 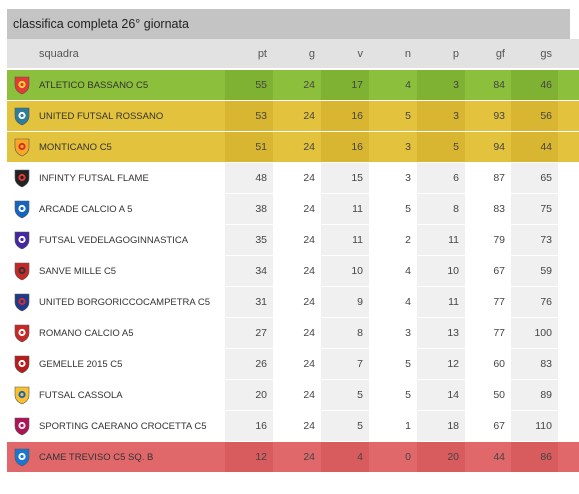 I want to click on sporting-caerano-logo, so click(x=22, y=426).